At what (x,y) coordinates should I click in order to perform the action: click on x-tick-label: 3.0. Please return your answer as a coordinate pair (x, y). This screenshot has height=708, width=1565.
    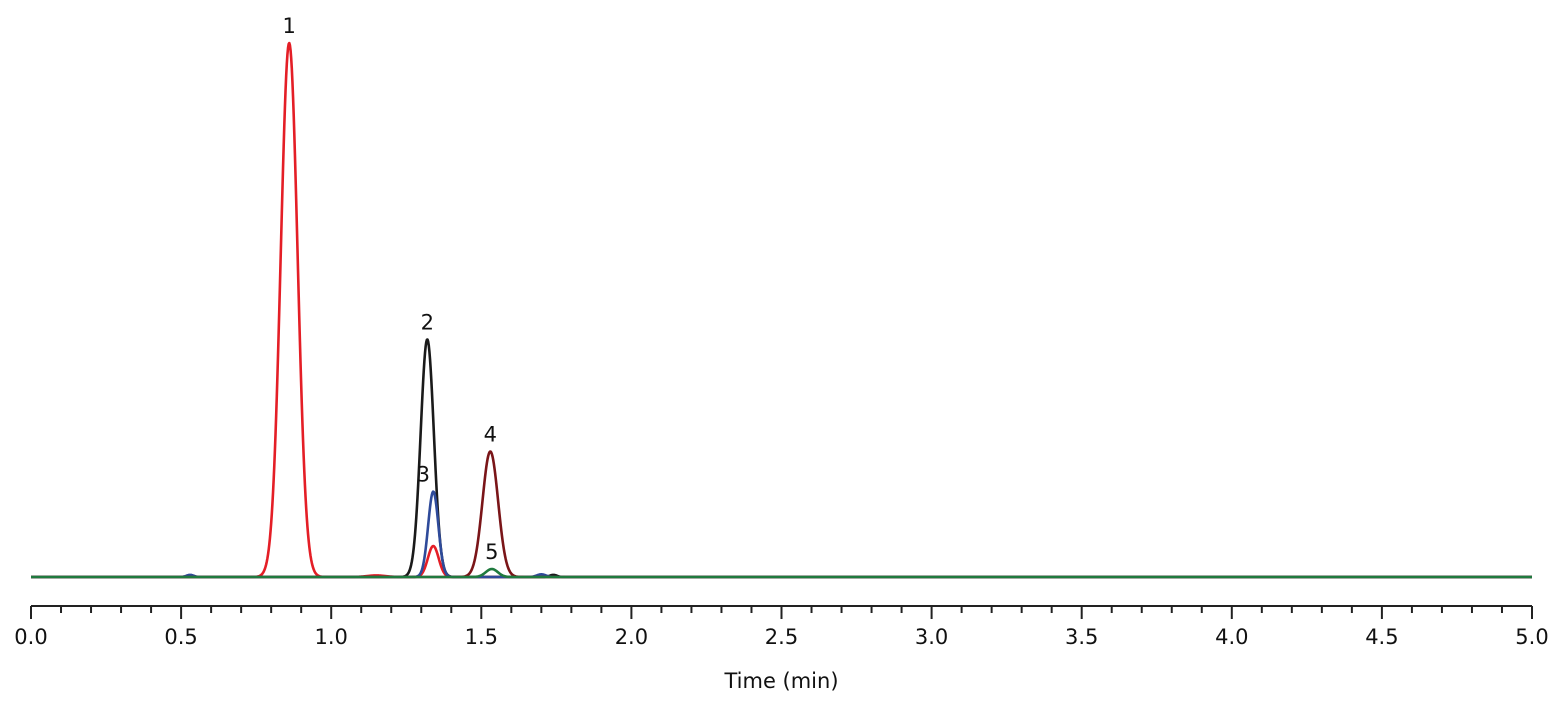
    Looking at the image, I should click on (931, 637).